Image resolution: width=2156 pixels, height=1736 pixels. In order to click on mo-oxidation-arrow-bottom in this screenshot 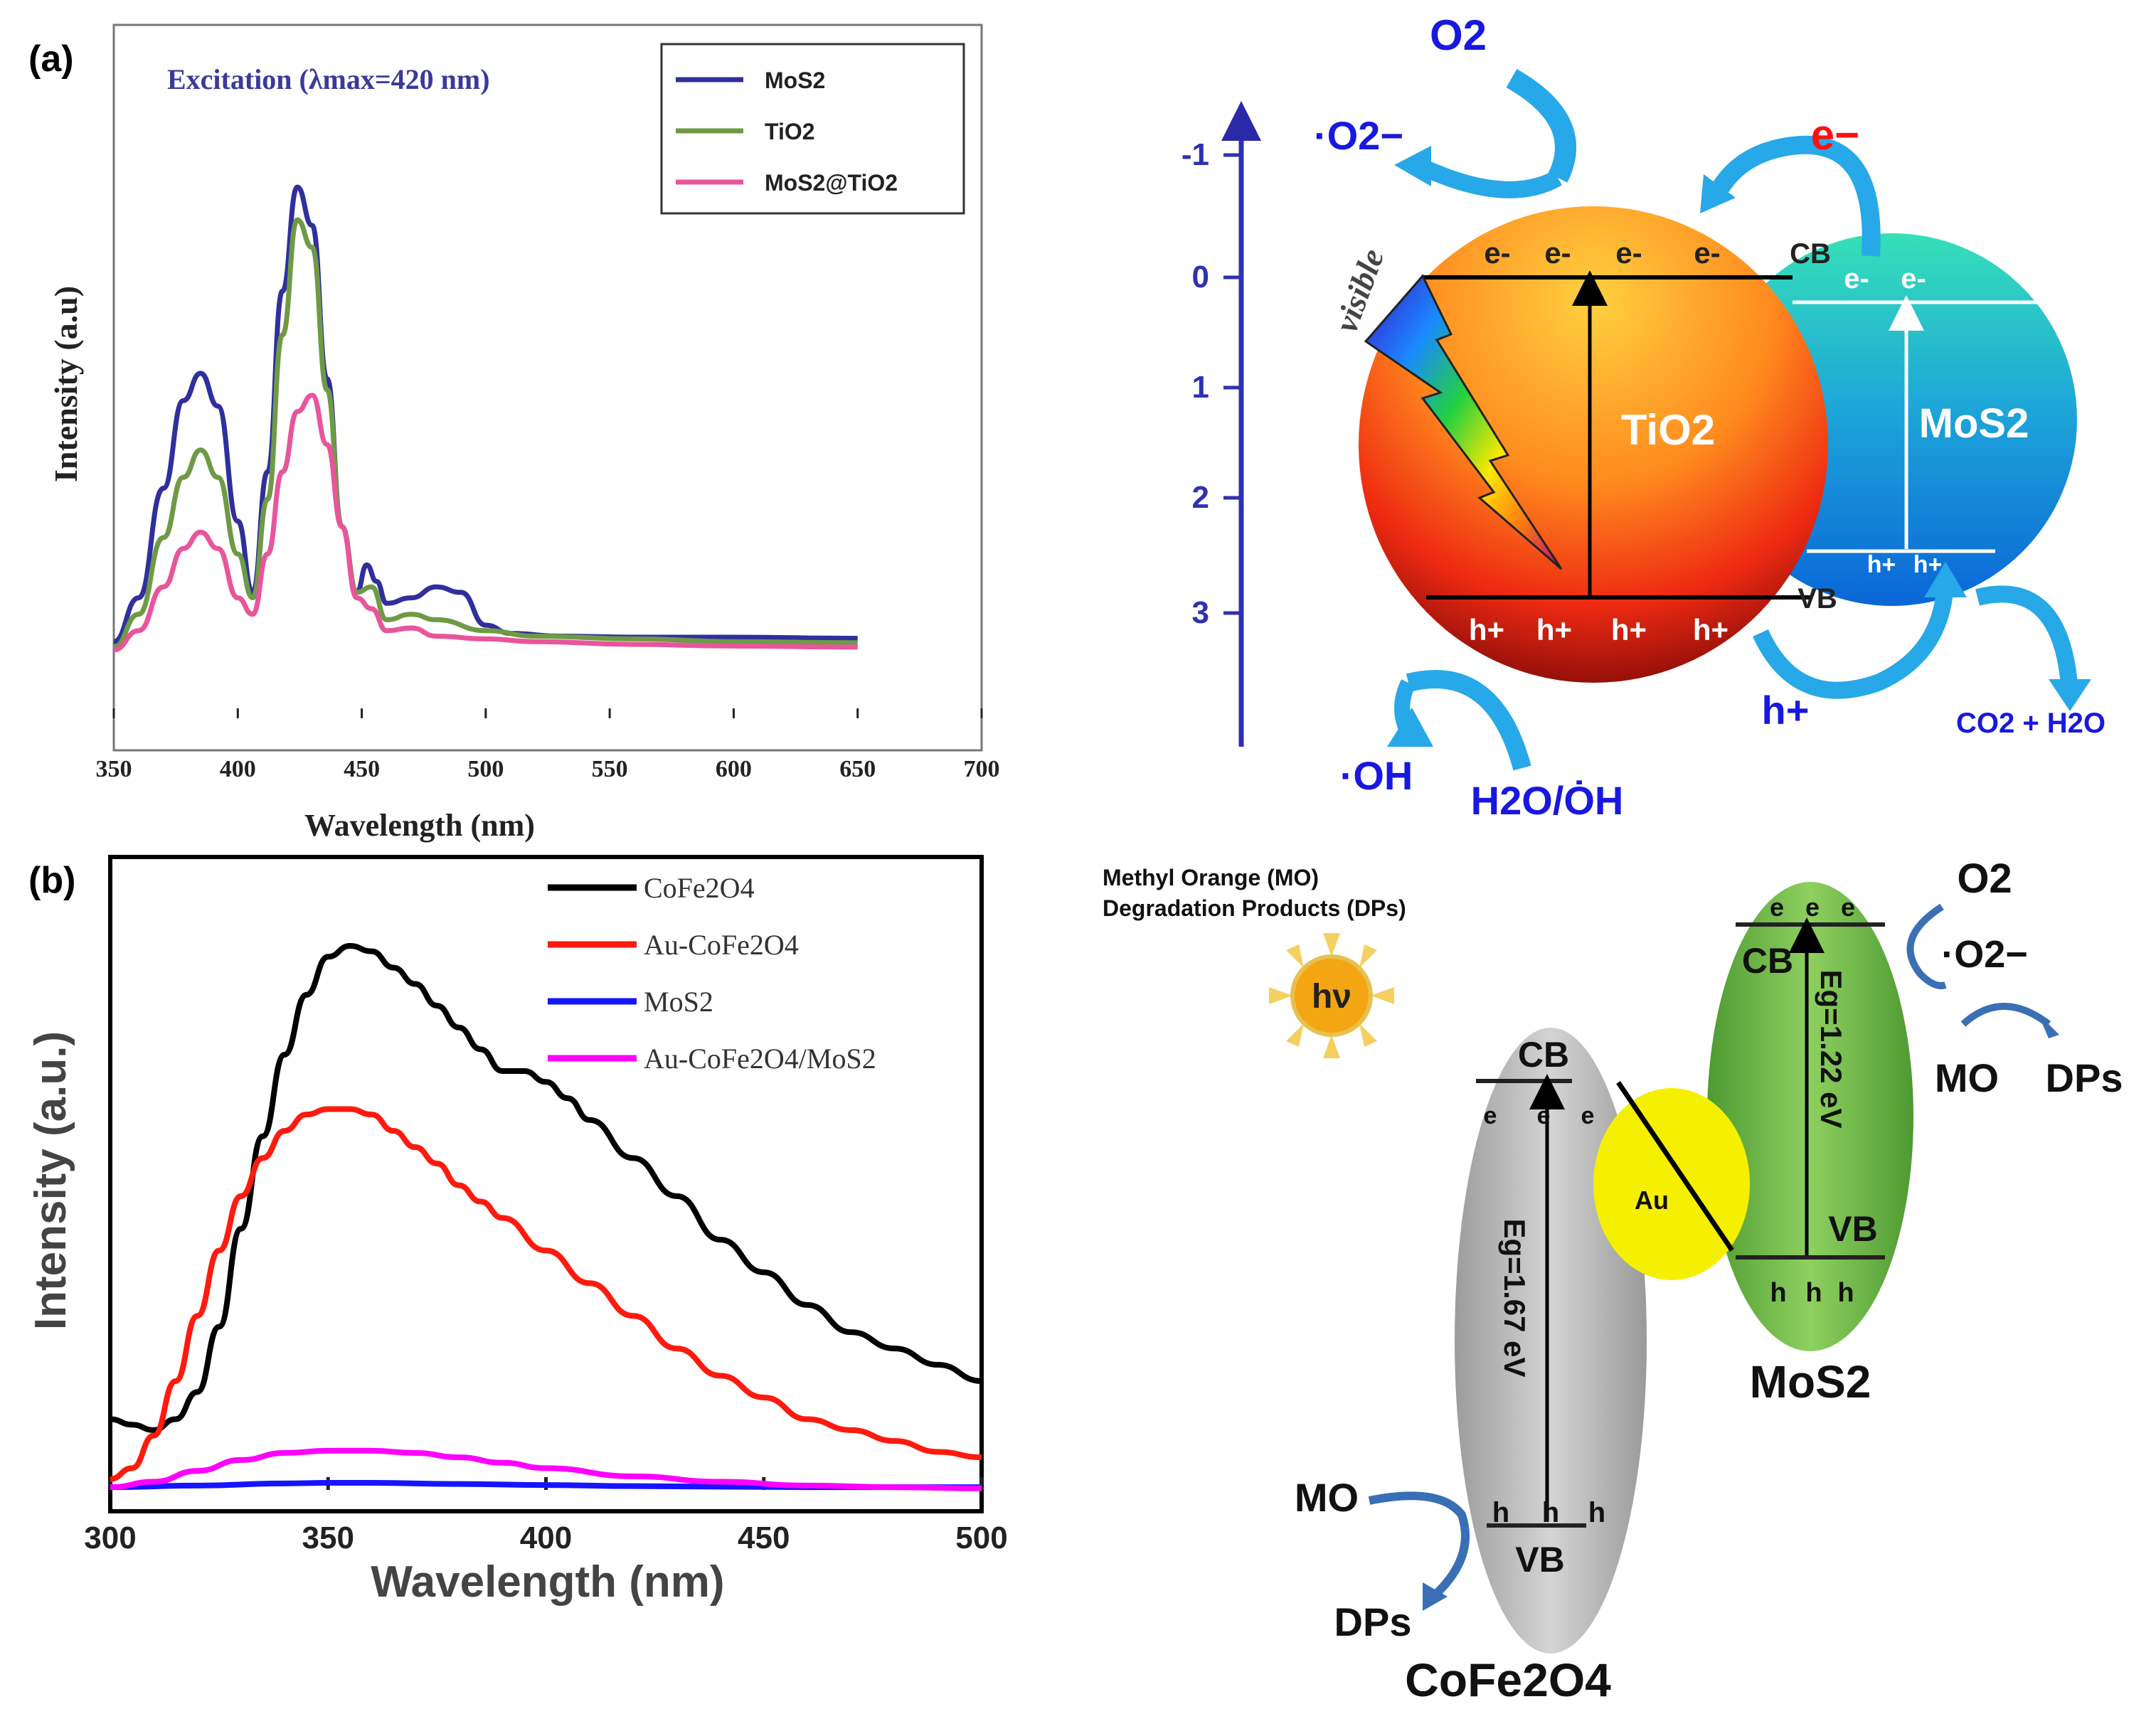, I will do `click(1419, 1545)`.